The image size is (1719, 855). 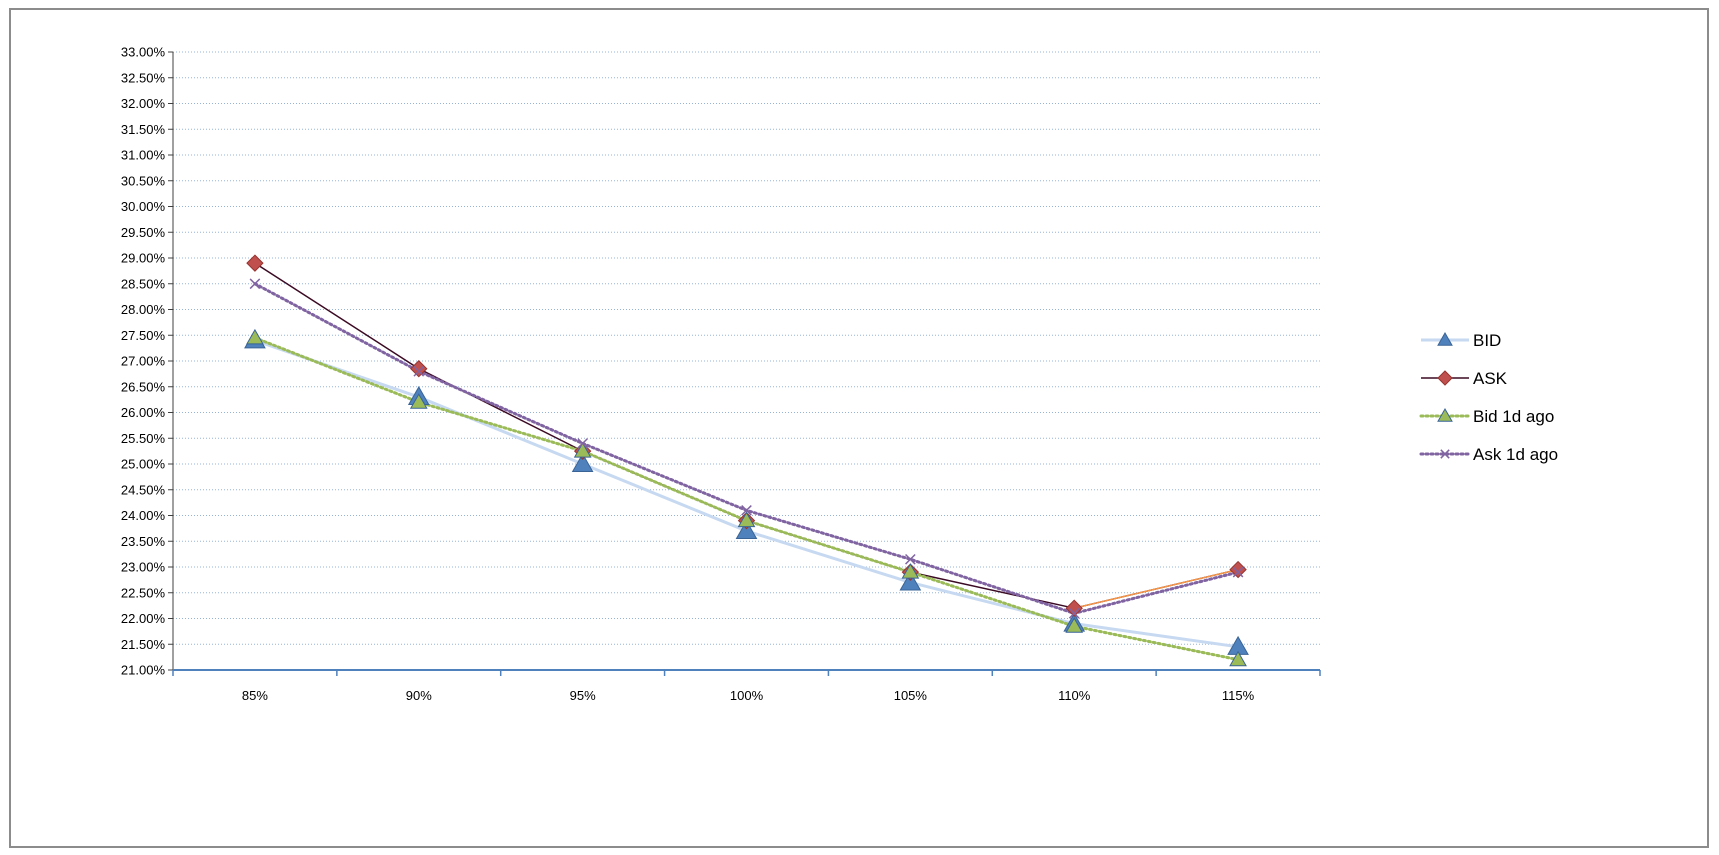 I want to click on legend-label: Ask 1d ago, so click(x=1515, y=454).